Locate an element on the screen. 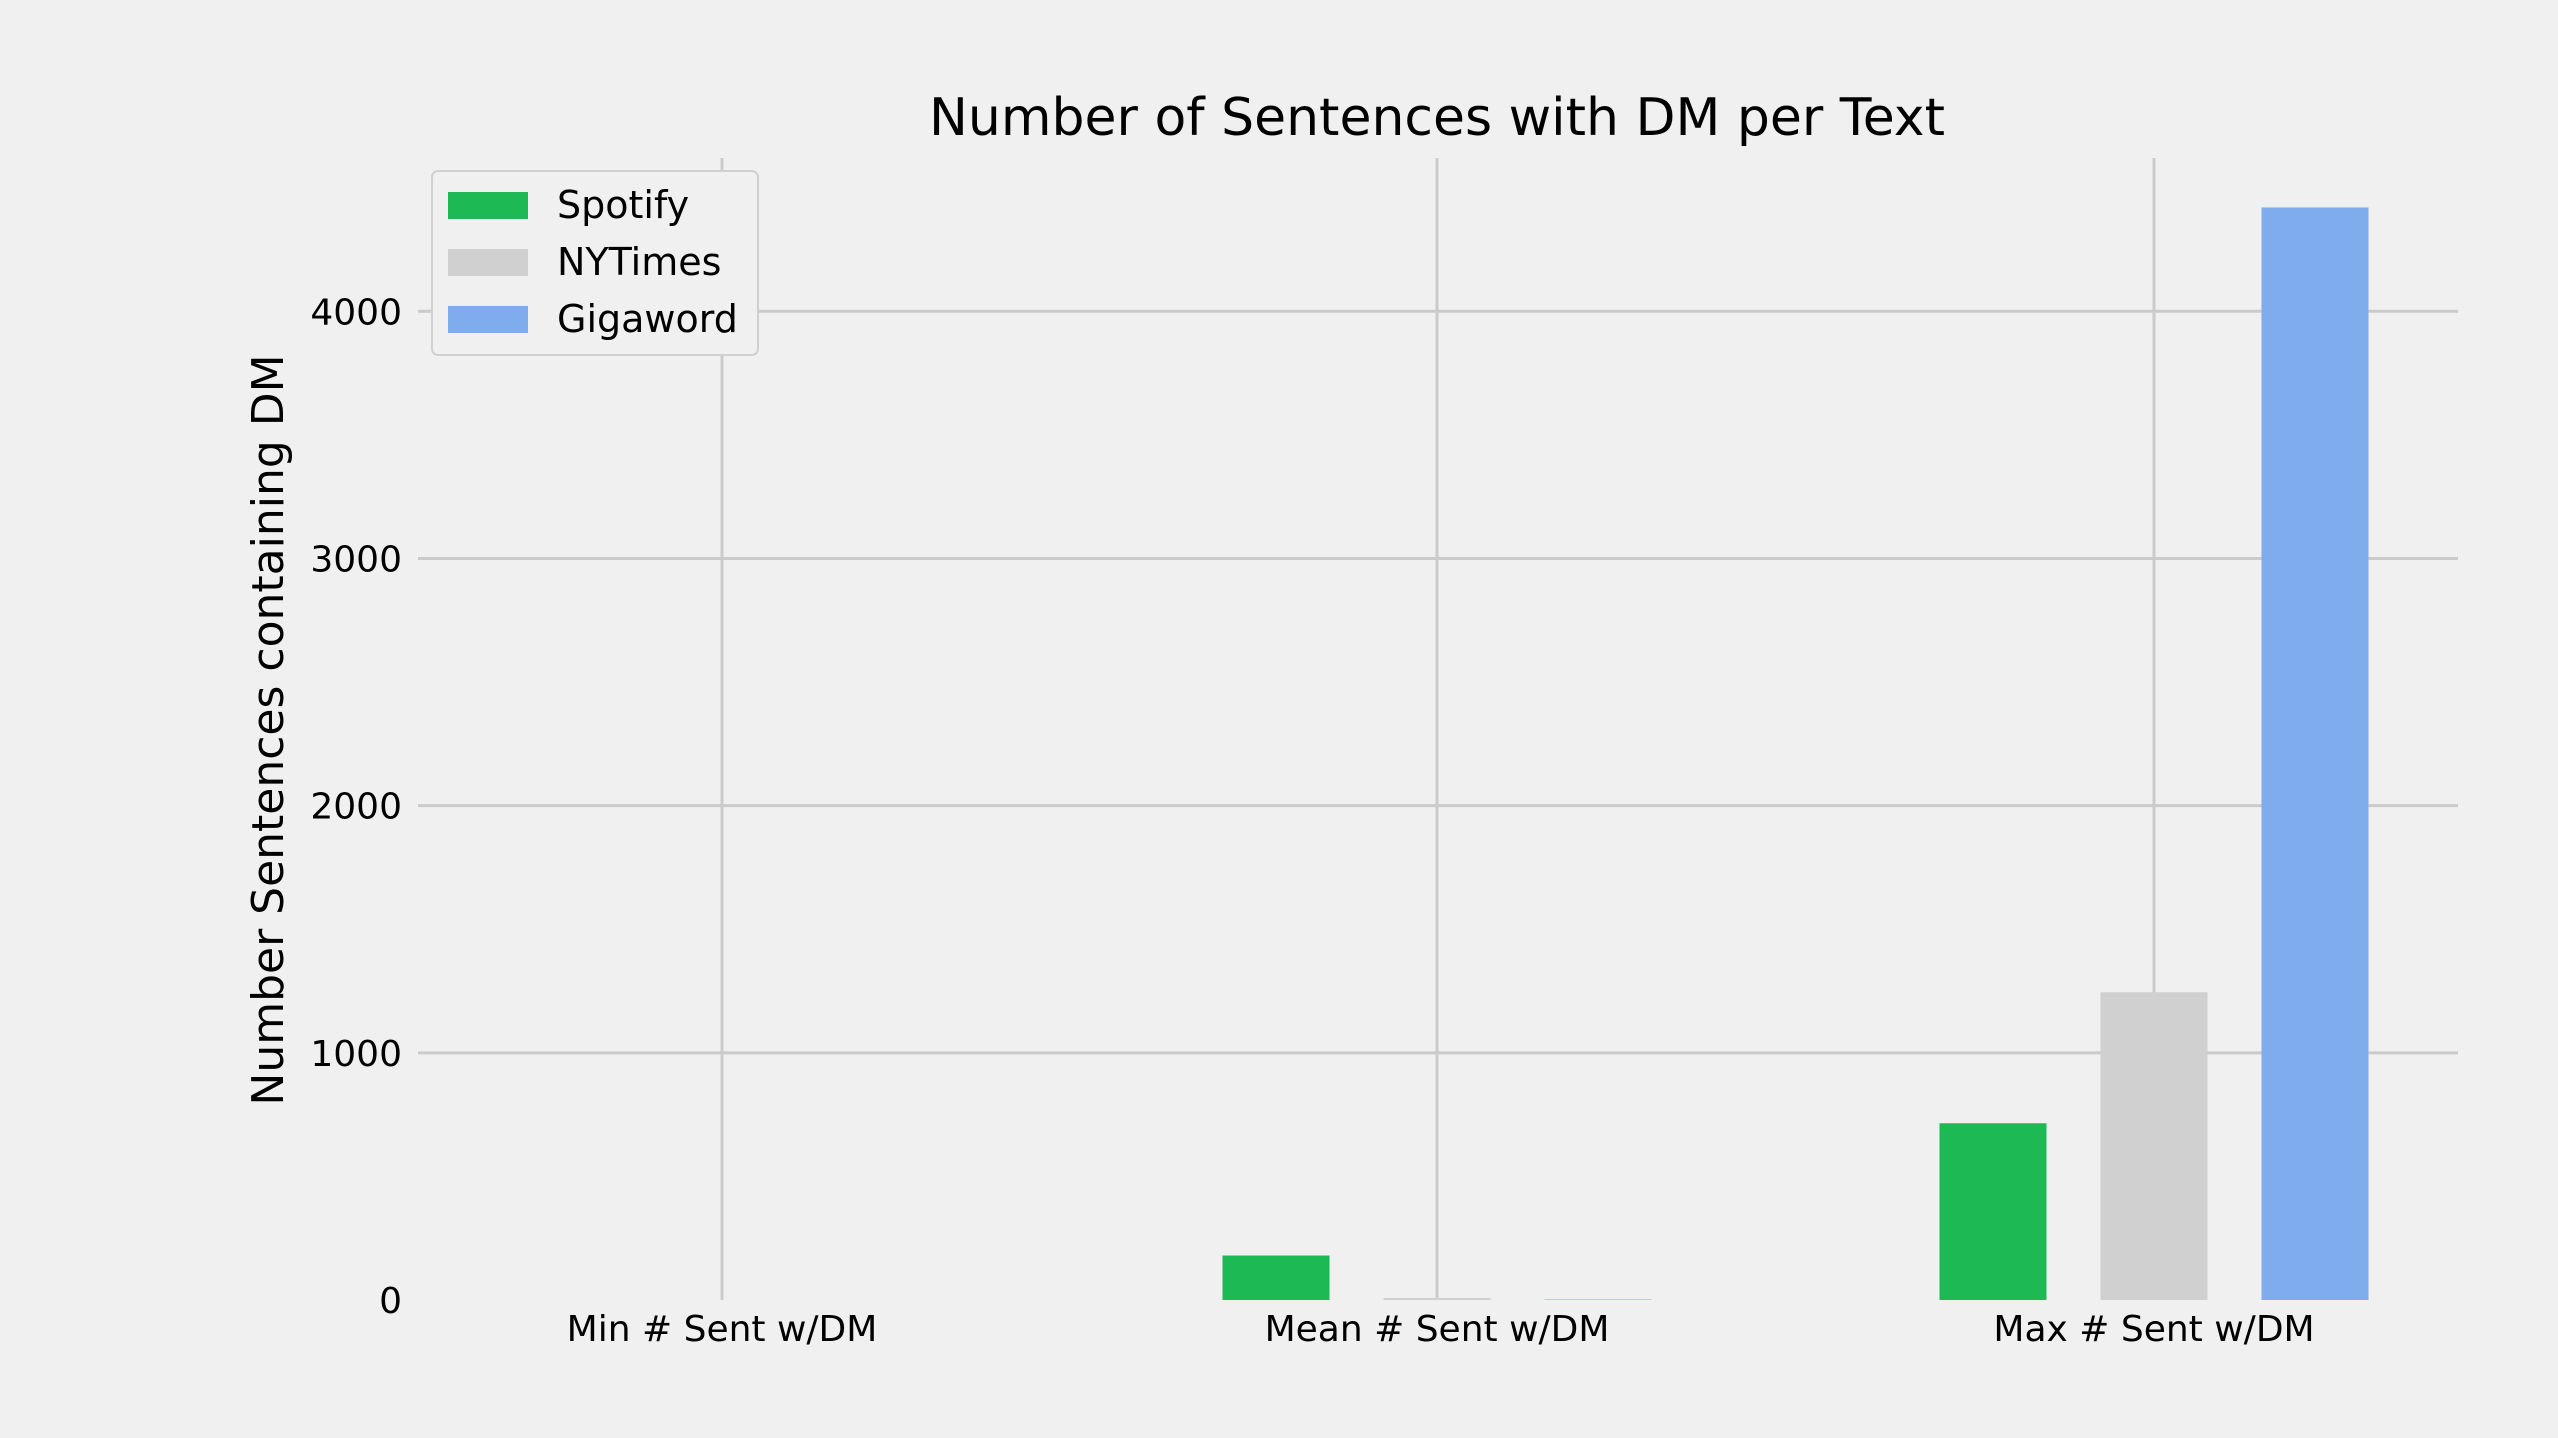 The width and height of the screenshot is (2558, 1438). x-tick-label: Min # Sent w/DM is located at coordinates (722, 1329).